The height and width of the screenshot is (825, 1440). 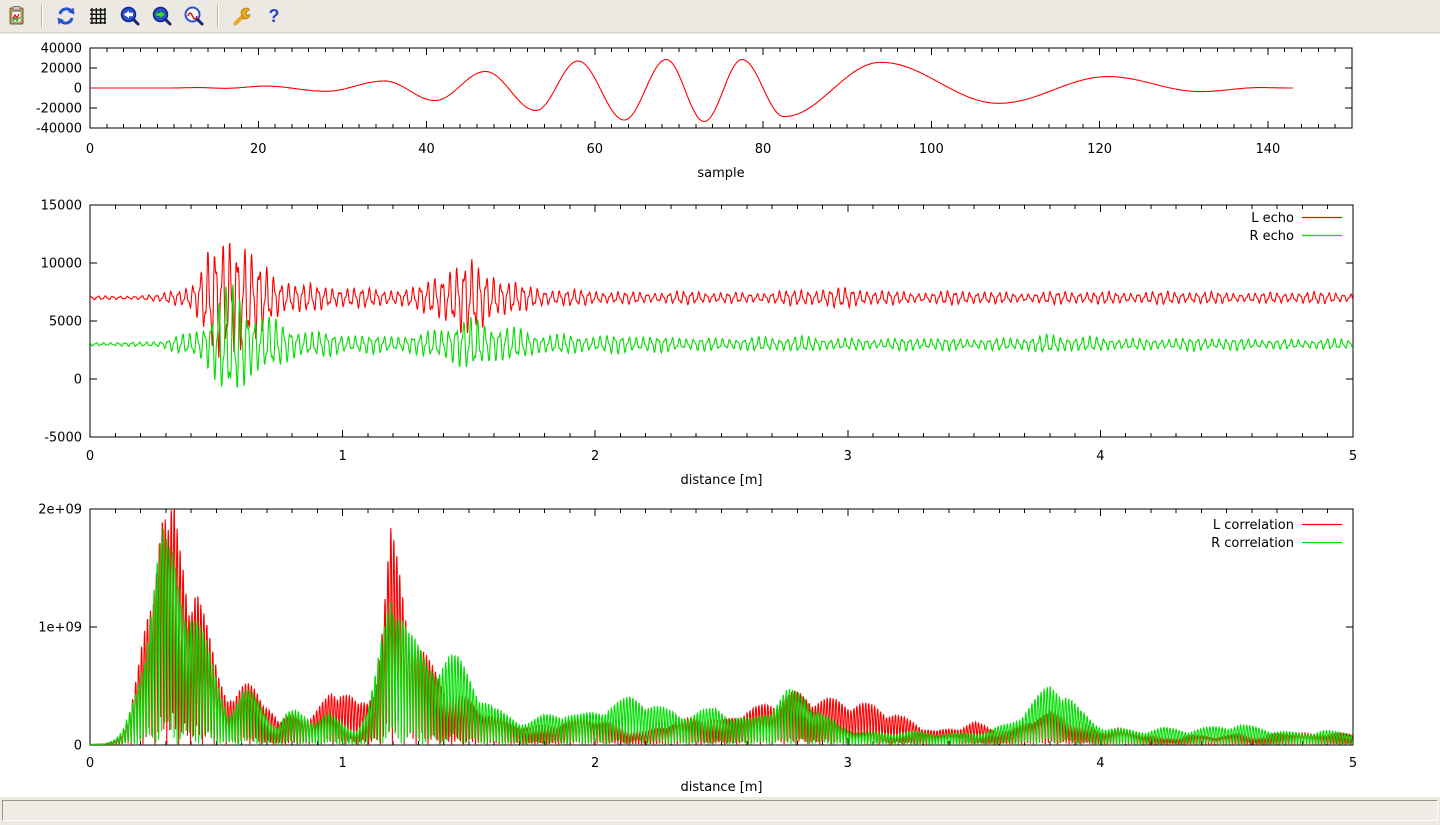 I want to click on magnifier-plot-icon, so click(x=194, y=16).